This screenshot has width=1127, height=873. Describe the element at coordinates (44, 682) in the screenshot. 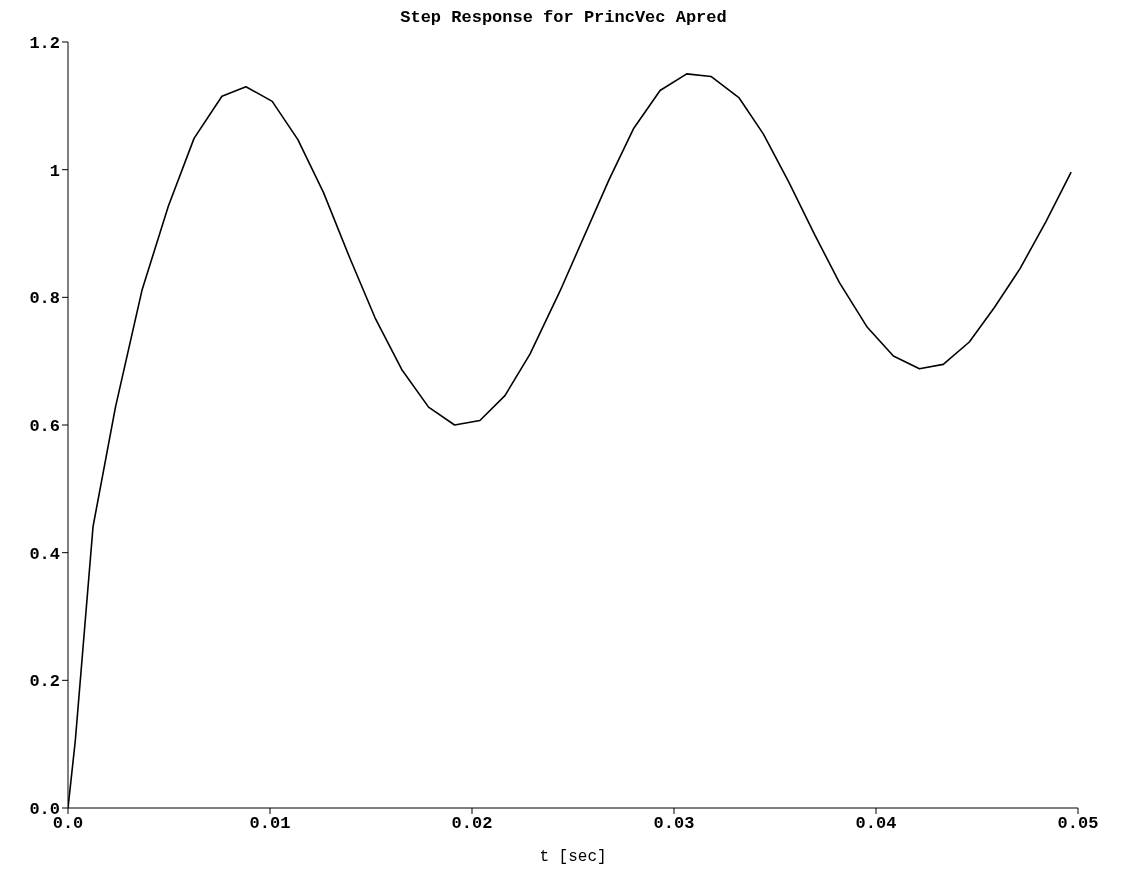

I see `y-tick-label: 0.2` at that location.